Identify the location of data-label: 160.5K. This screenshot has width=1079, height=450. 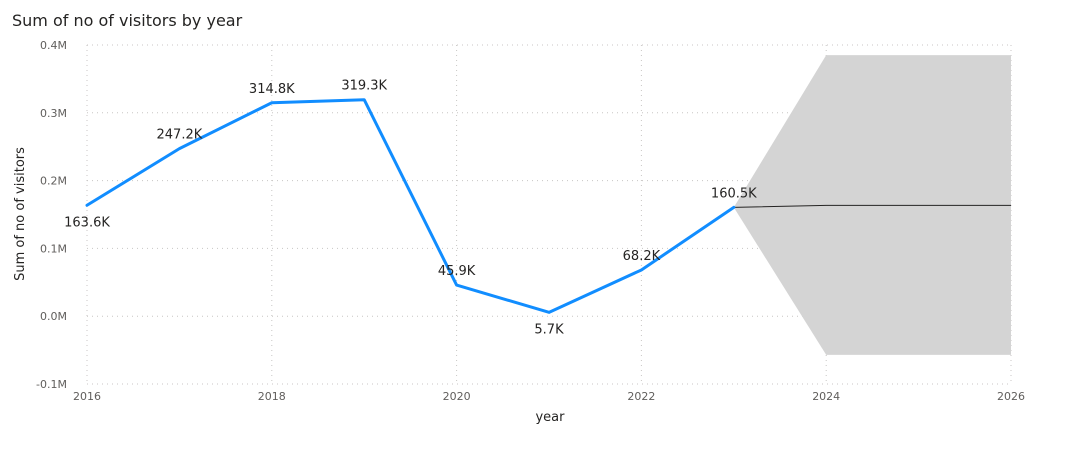
(734, 193).